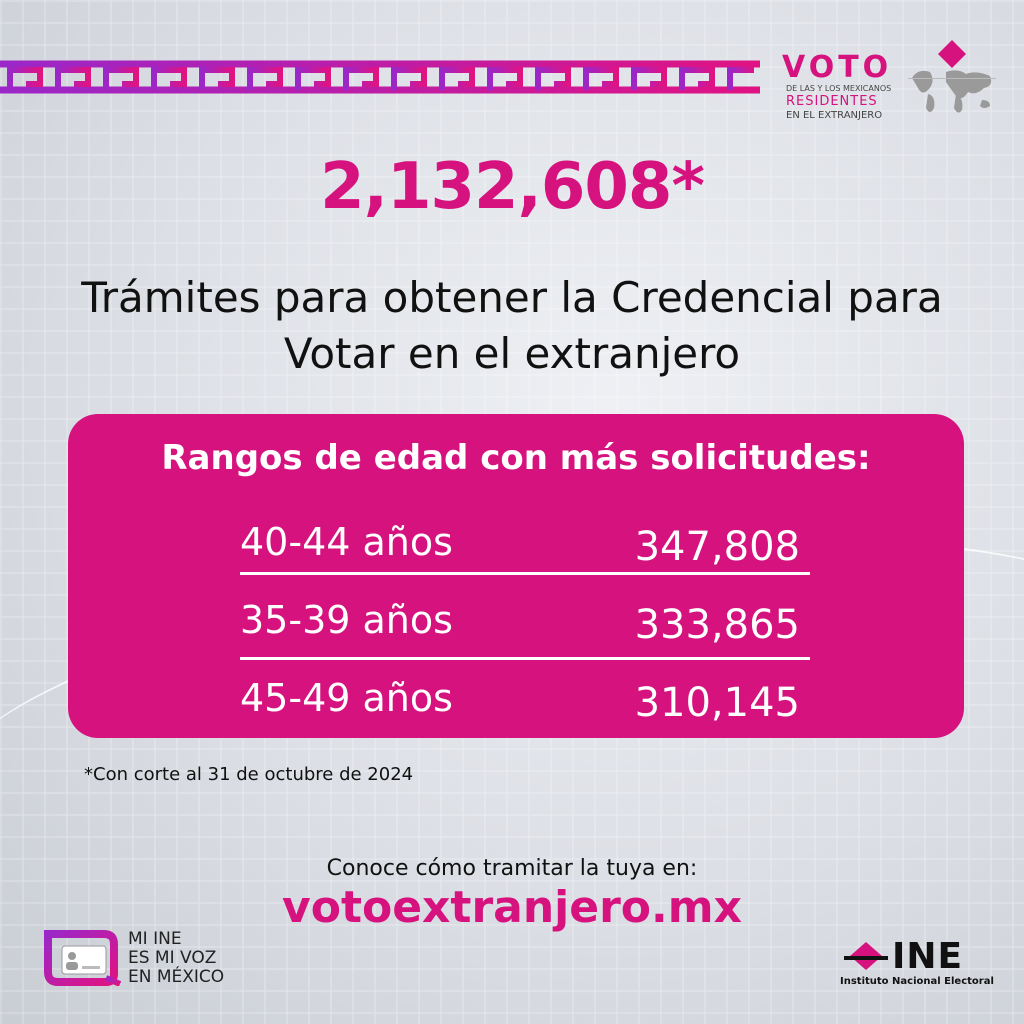 The height and width of the screenshot is (1024, 1024). I want to click on mi-ine-logo: MI INE ES MI VOZ EN MÉXICO, so click(154, 962).